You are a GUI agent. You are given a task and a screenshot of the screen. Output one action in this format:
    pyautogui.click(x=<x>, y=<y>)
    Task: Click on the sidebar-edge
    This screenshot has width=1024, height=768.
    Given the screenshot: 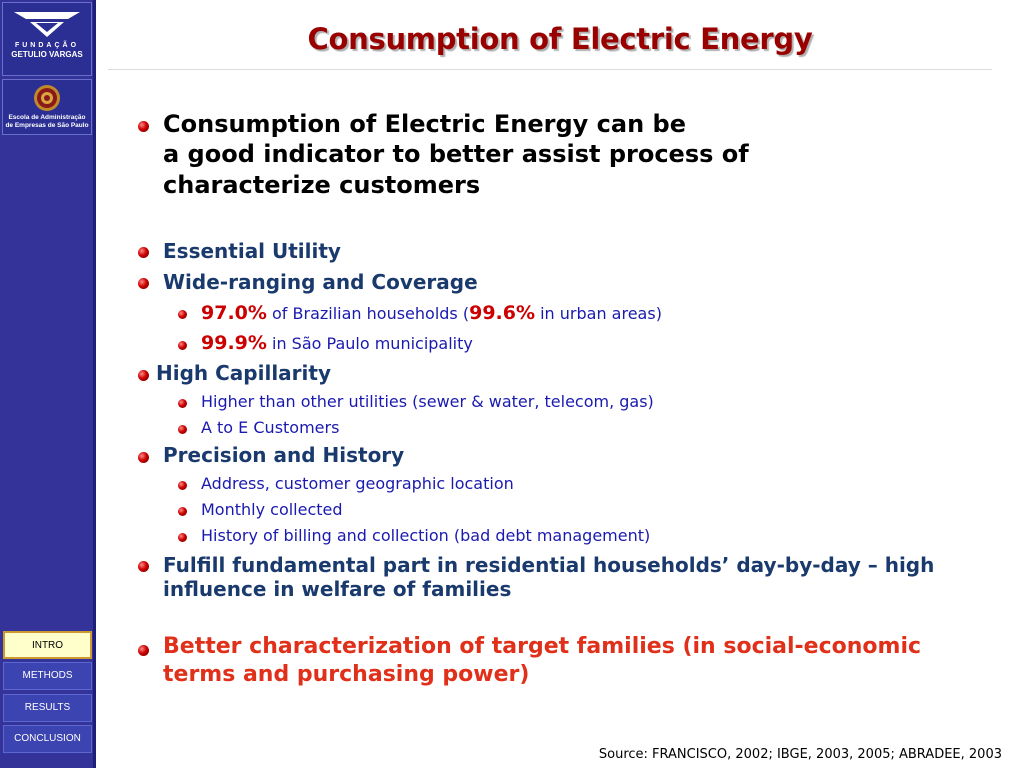 What is the action you would take?
    pyautogui.click(x=94, y=384)
    